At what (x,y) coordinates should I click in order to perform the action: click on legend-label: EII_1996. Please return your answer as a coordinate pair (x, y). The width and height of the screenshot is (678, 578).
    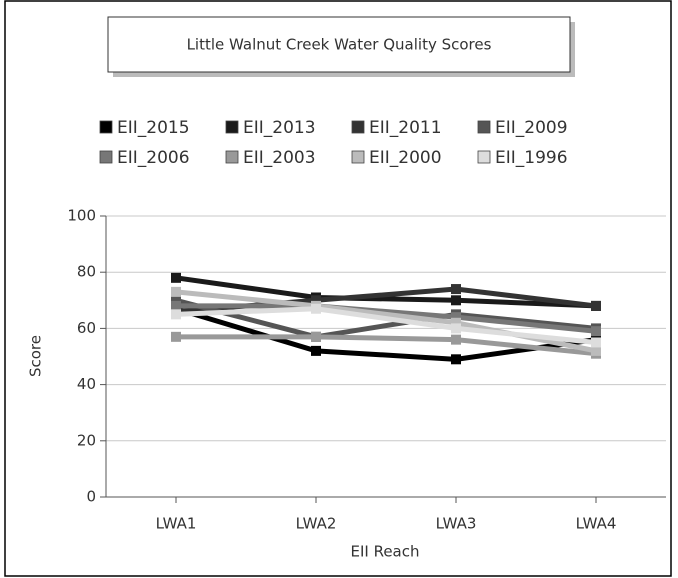
    Looking at the image, I should click on (531, 158).